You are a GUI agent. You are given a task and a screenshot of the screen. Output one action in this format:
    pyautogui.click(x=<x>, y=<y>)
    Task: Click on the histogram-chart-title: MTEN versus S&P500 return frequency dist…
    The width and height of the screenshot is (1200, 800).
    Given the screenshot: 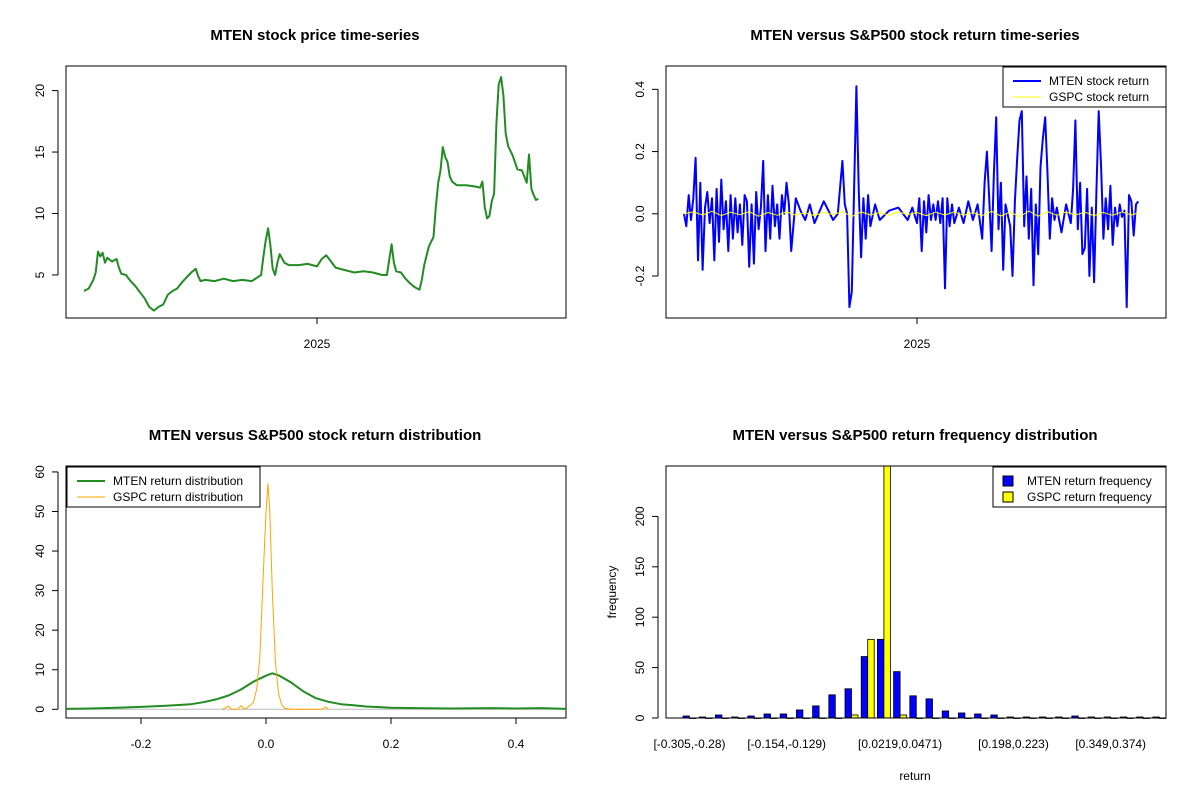 What is the action you would take?
    pyautogui.click(x=914, y=435)
    